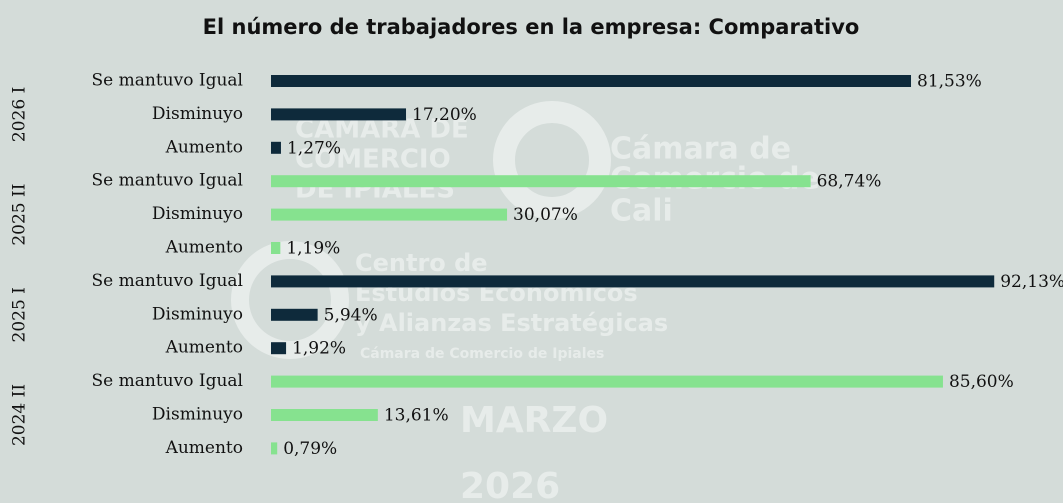 The image size is (1063, 503). I want to click on value-label: 17,20%, so click(444, 115).